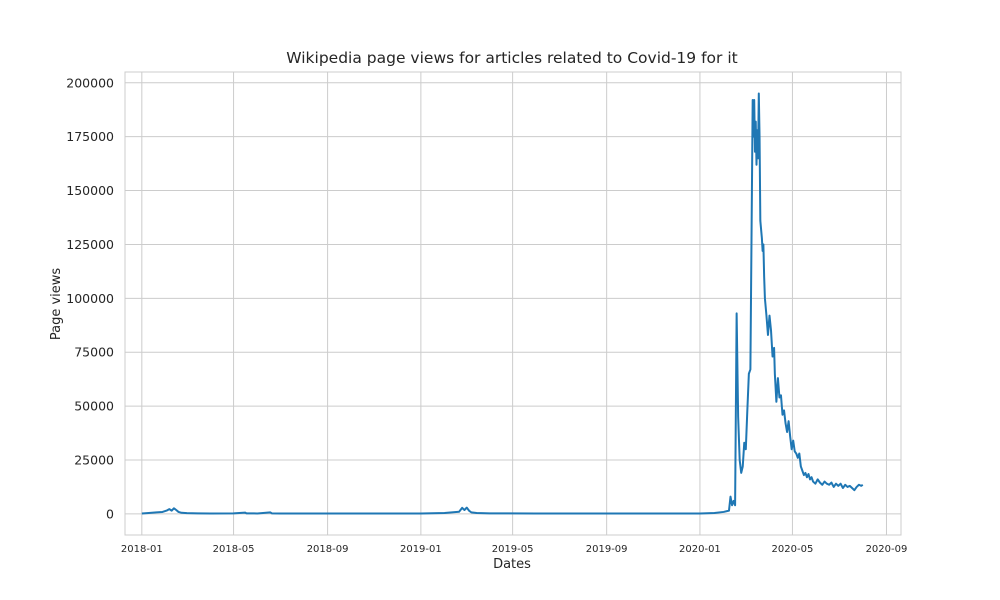 The width and height of the screenshot is (1000, 600). I want to click on x-tick-label: 2018-09, so click(328, 549).